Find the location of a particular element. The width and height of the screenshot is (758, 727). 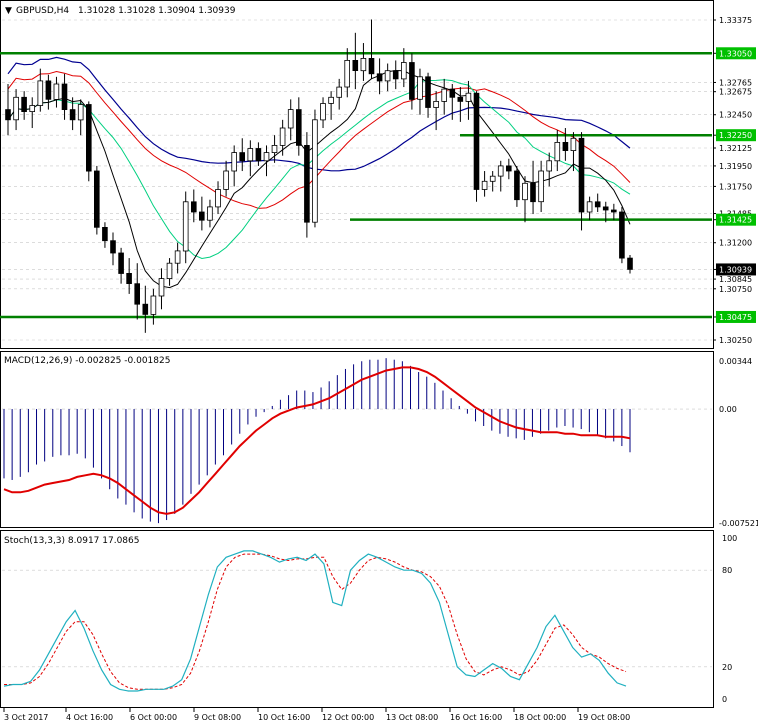

price-label: 1.31950 is located at coordinates (735, 166).